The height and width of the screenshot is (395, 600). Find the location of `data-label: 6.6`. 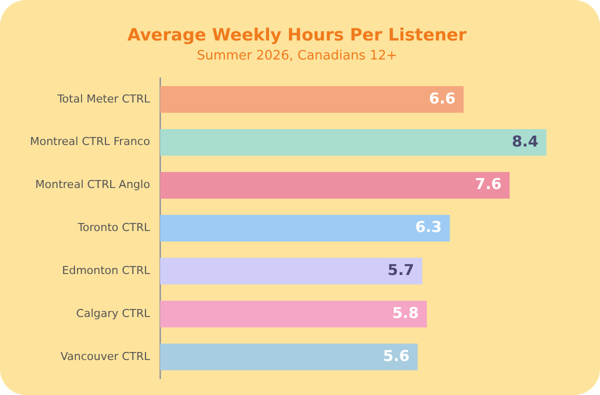

data-label: 6.6 is located at coordinates (442, 98).